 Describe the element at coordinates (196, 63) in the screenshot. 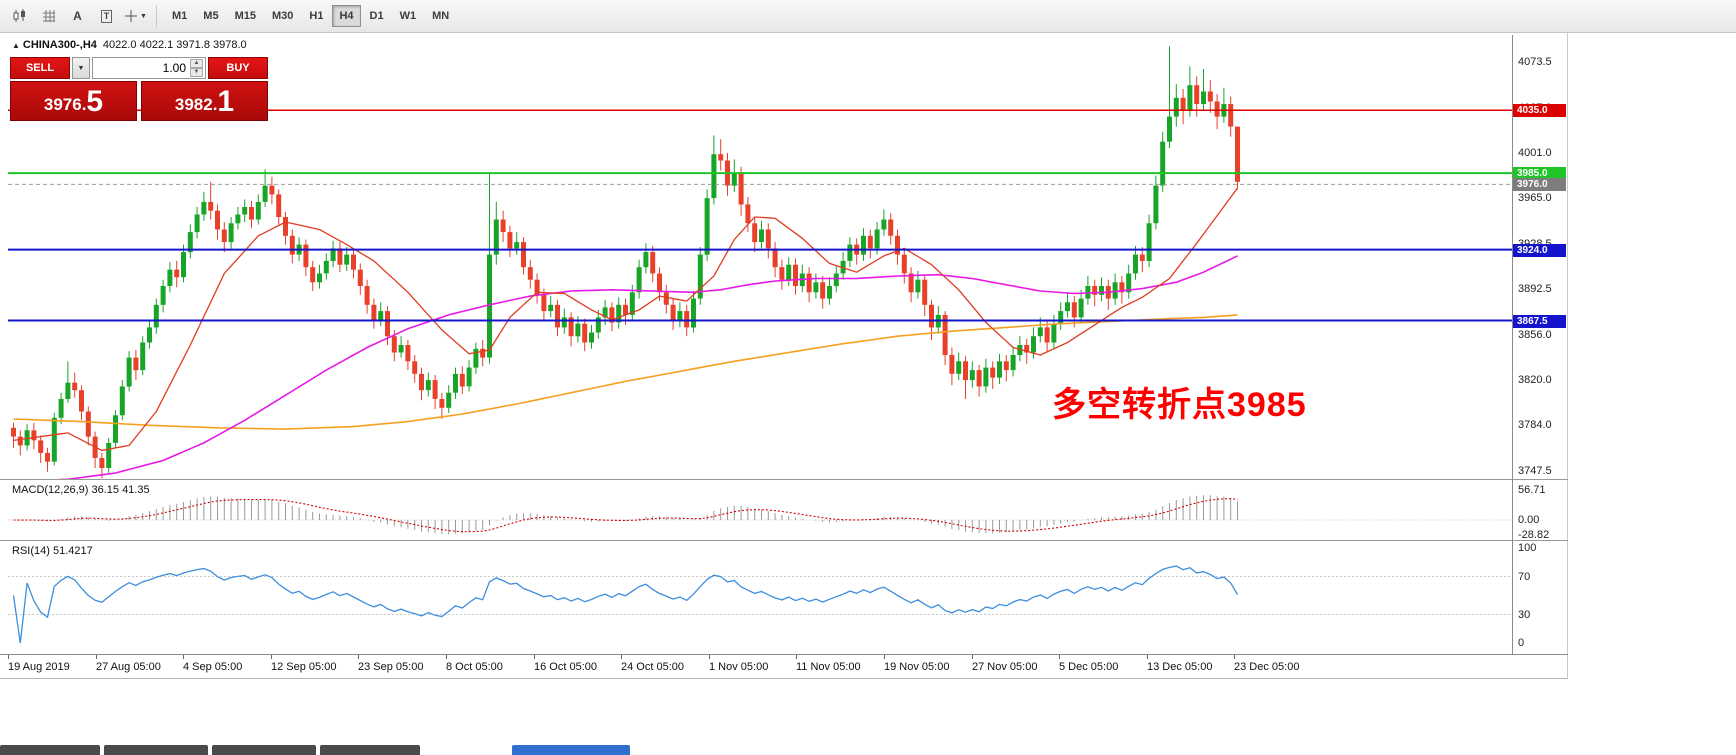

I see `spinner-up-icon: ▲` at that location.